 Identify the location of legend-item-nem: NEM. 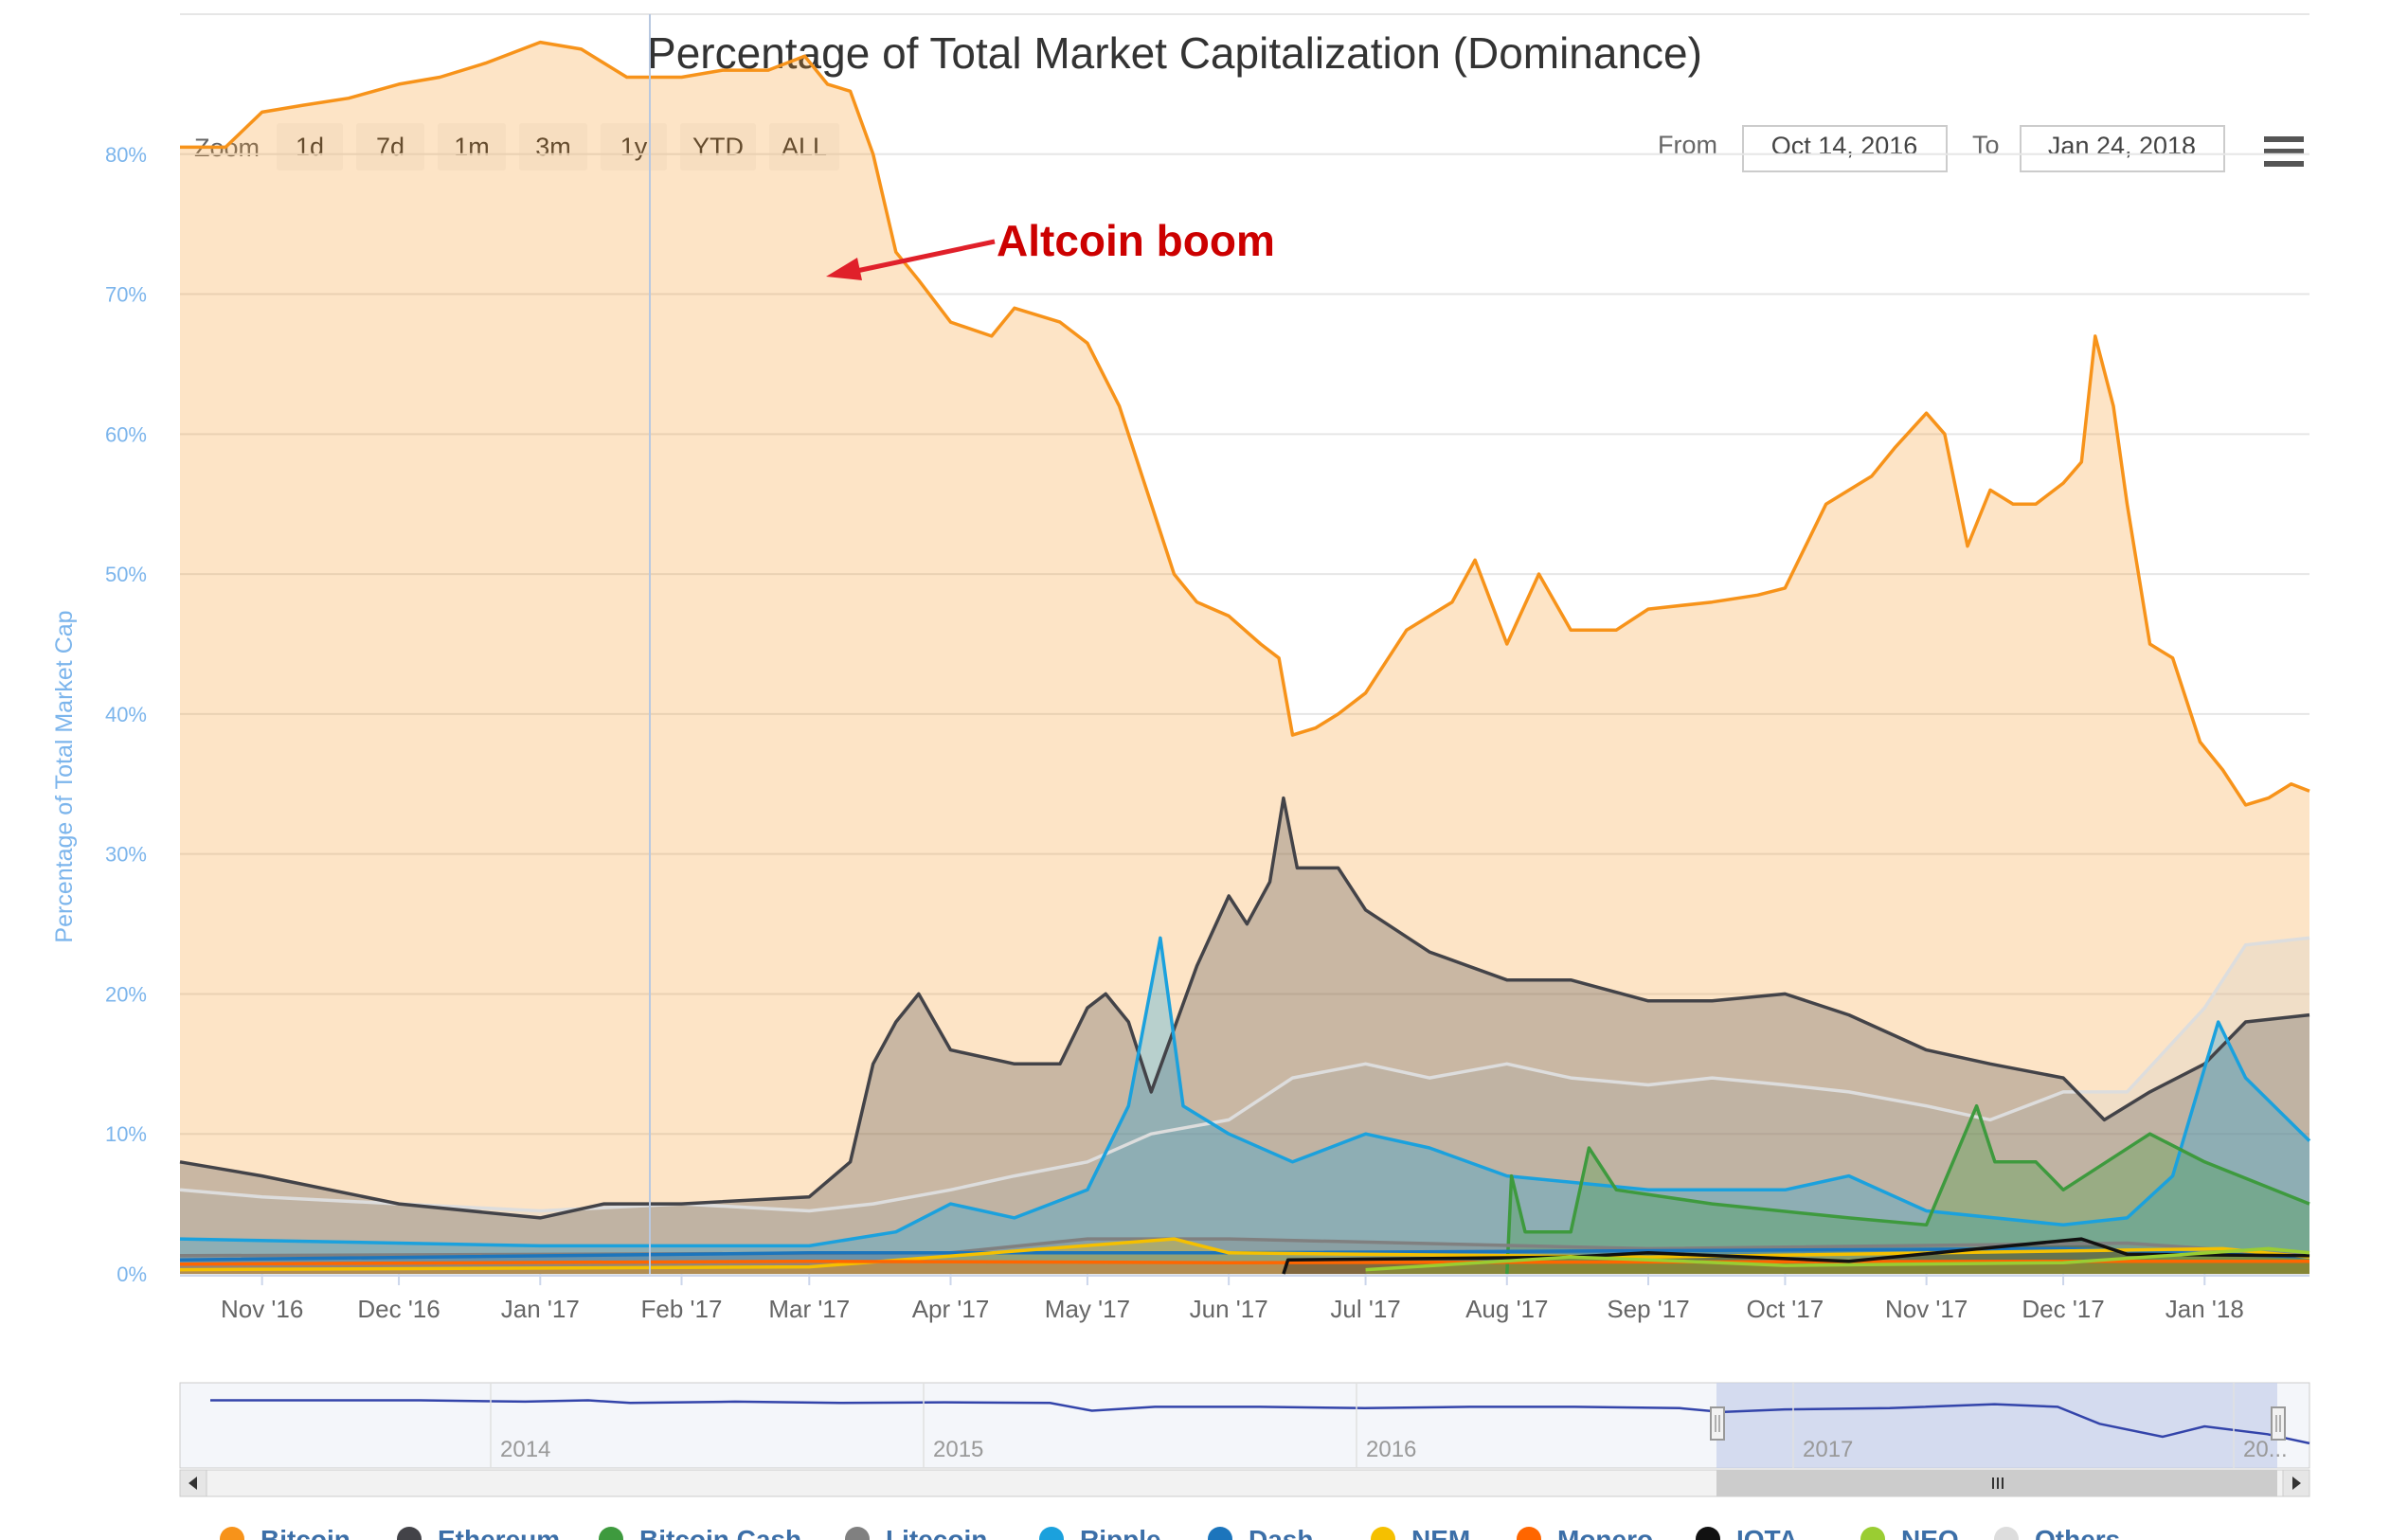
(1420, 1532).